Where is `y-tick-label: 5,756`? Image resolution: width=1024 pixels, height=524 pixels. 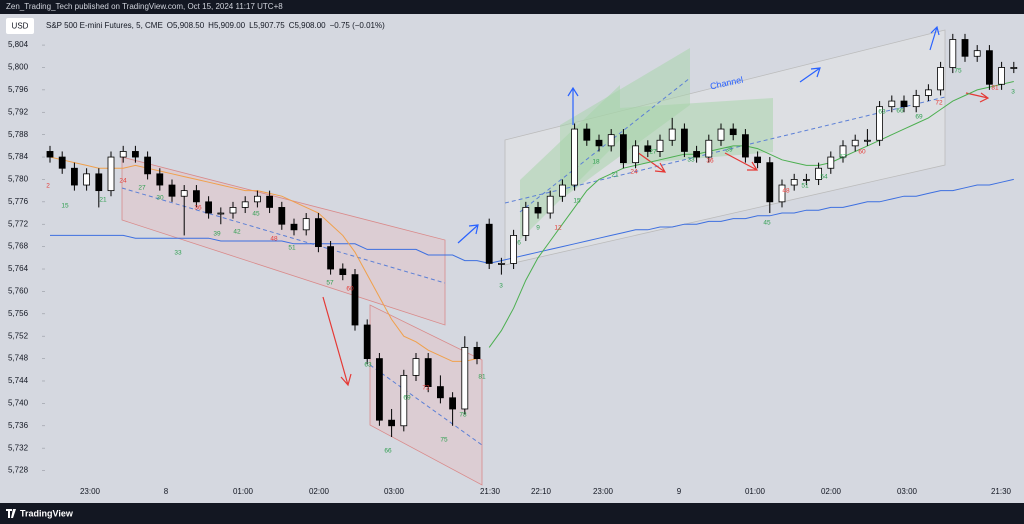 y-tick-label: 5,756 is located at coordinates (18, 313).